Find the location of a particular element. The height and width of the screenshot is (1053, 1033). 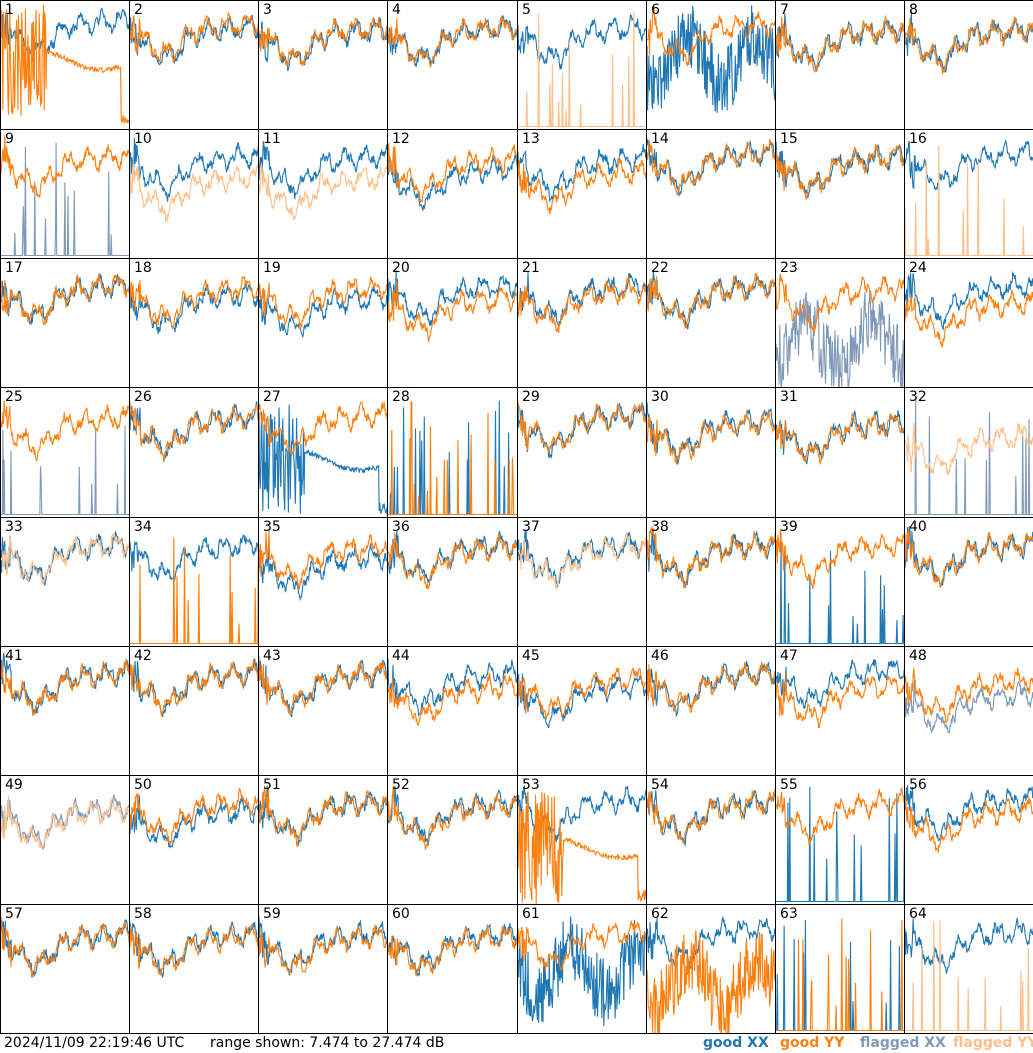

panel-40: 40 is located at coordinates (968, 582).